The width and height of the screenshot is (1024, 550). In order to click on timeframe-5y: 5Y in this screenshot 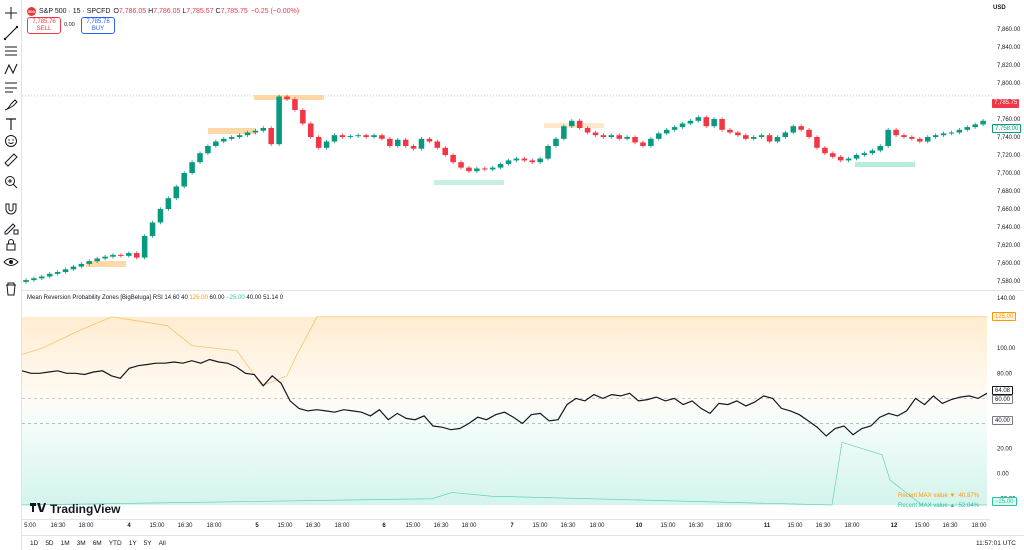, I will do `click(147, 543)`.